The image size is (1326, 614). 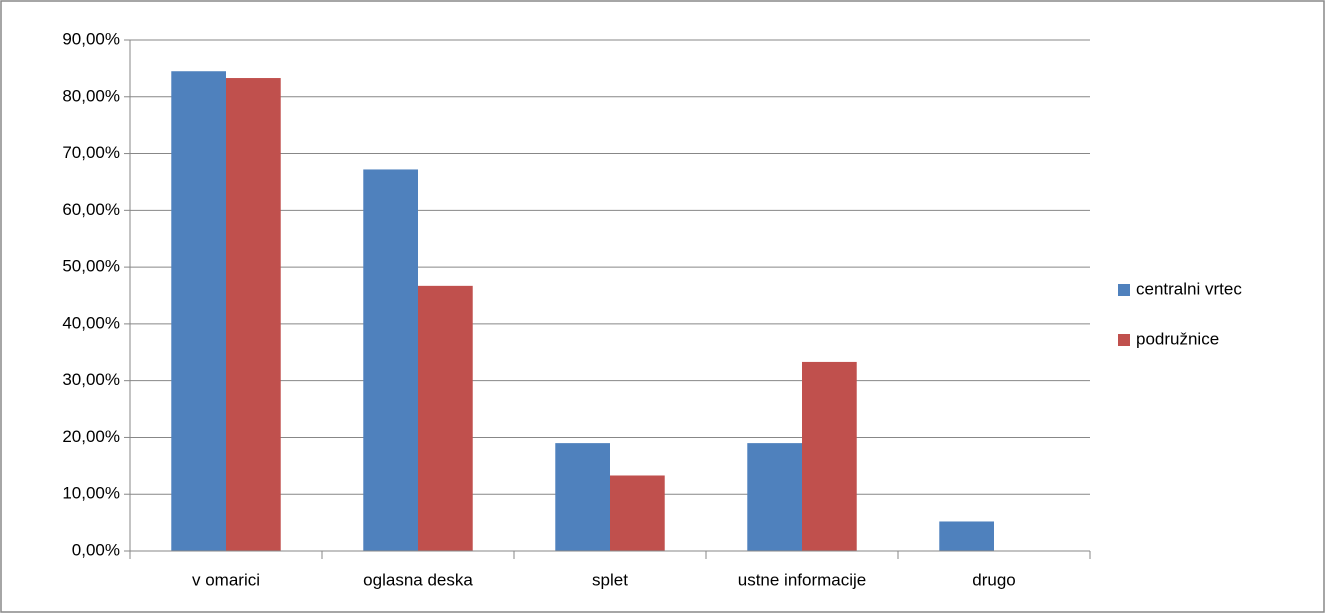 I want to click on y-tick-label: 0,00%, so click(x=96, y=549).